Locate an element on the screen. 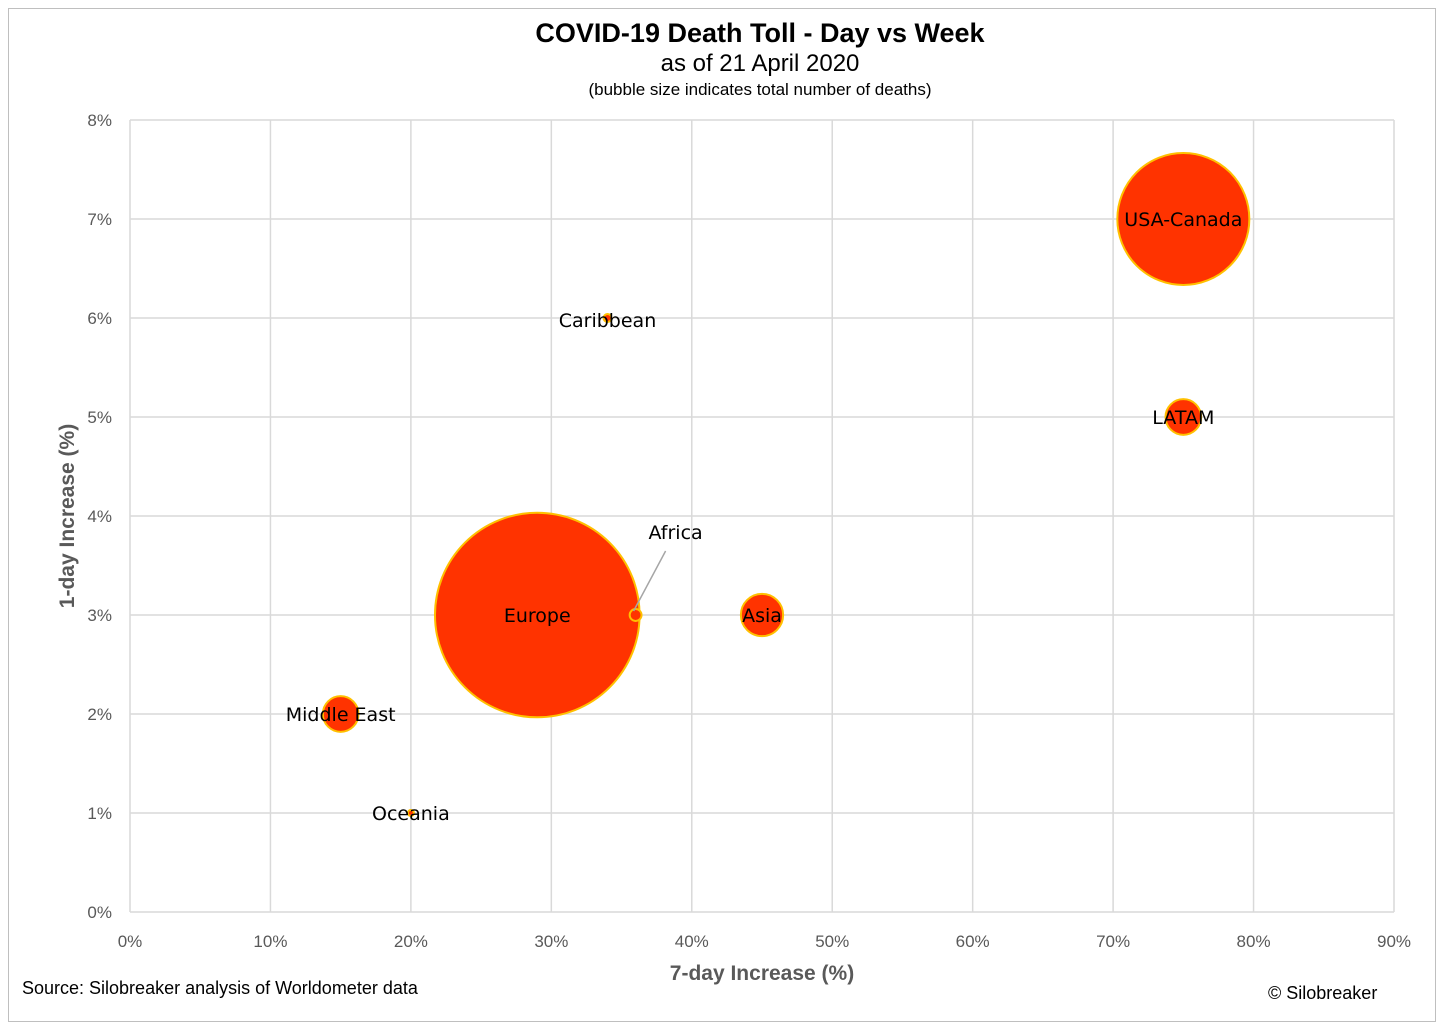  bubble-label-oceania: Oceania is located at coordinates (411, 814).